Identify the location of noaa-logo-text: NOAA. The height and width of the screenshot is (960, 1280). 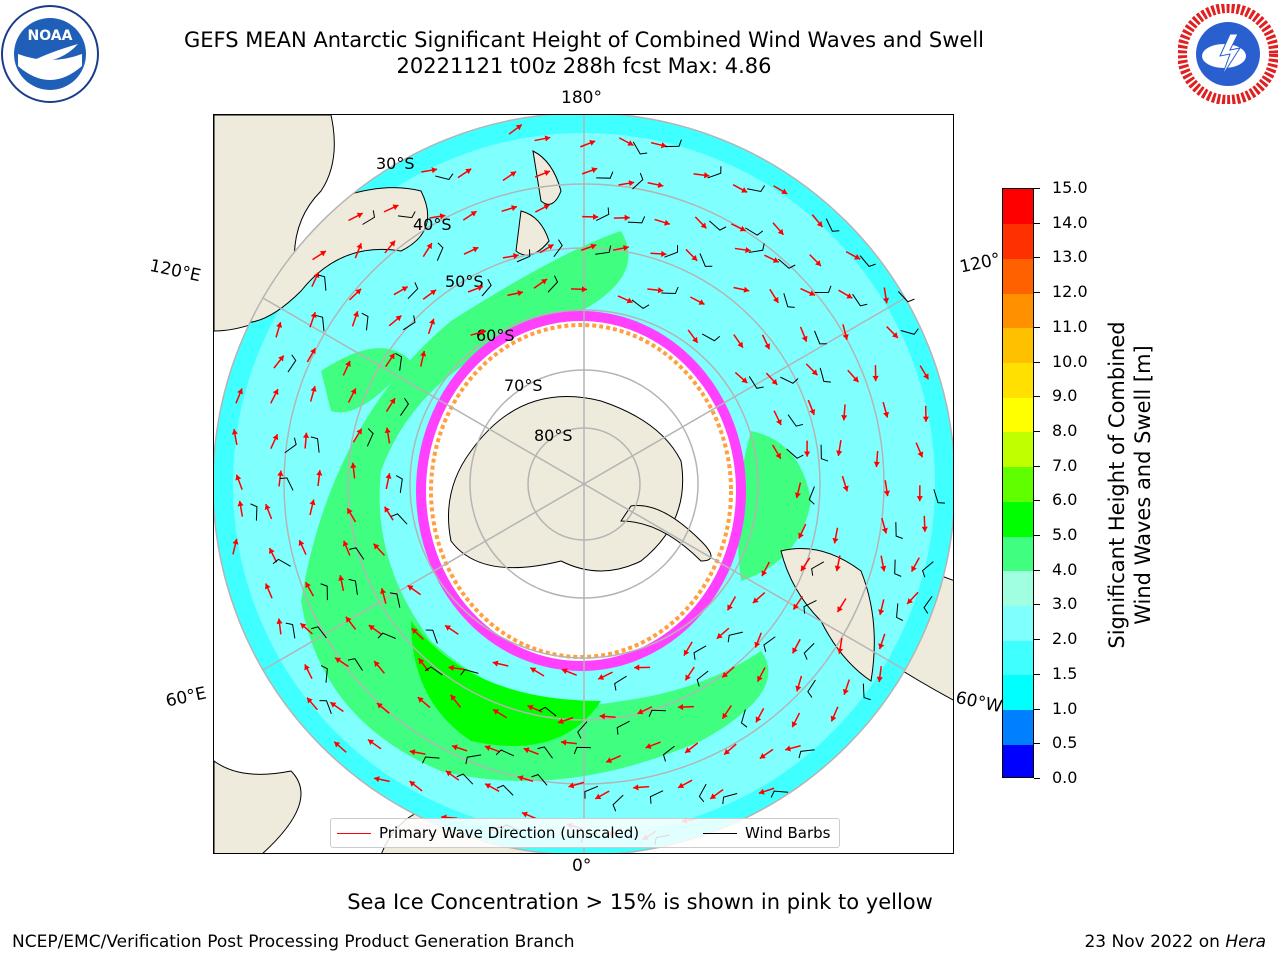
(50, 36).